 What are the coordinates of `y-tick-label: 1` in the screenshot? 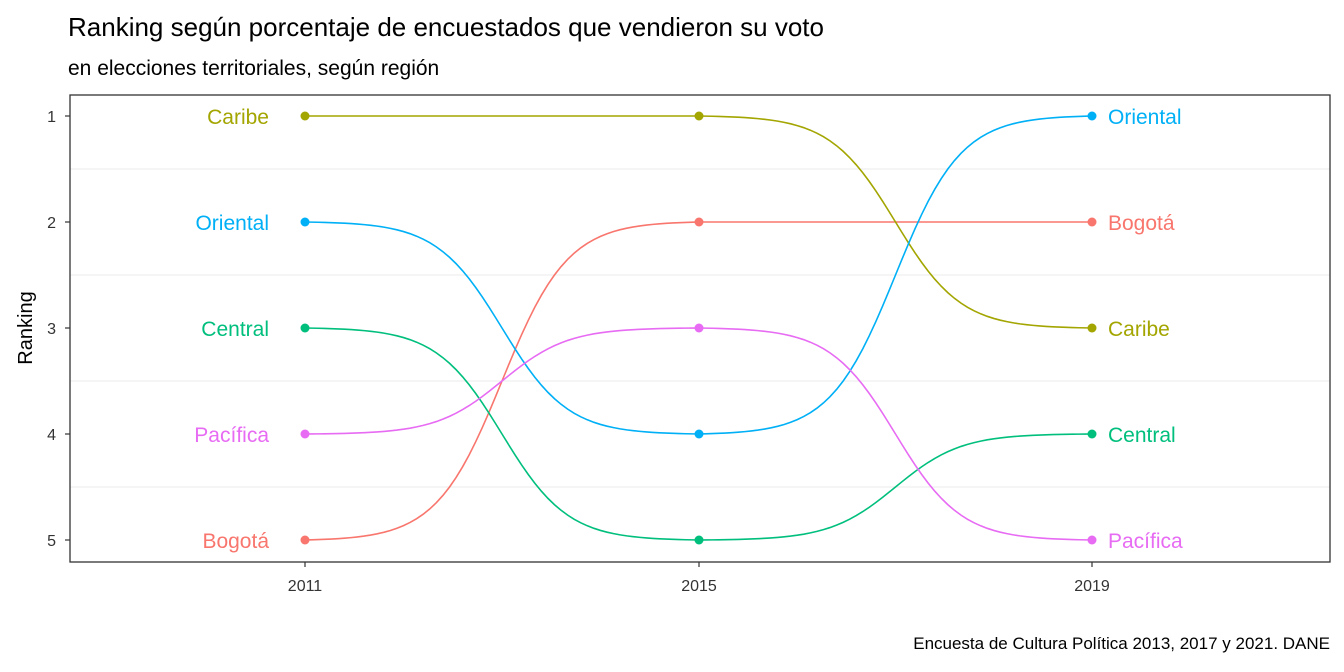 It's located at (51, 117).